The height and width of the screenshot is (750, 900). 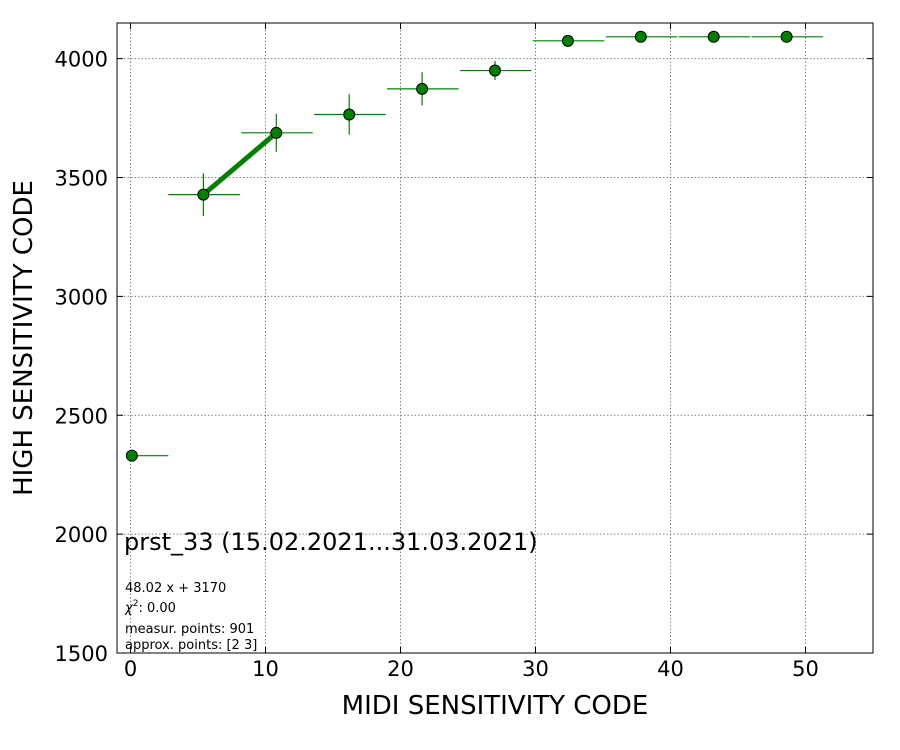 What do you see at coordinates (175, 588) in the screenshot?
I see `annotation-equation: 48.02 x + 3170` at bounding box center [175, 588].